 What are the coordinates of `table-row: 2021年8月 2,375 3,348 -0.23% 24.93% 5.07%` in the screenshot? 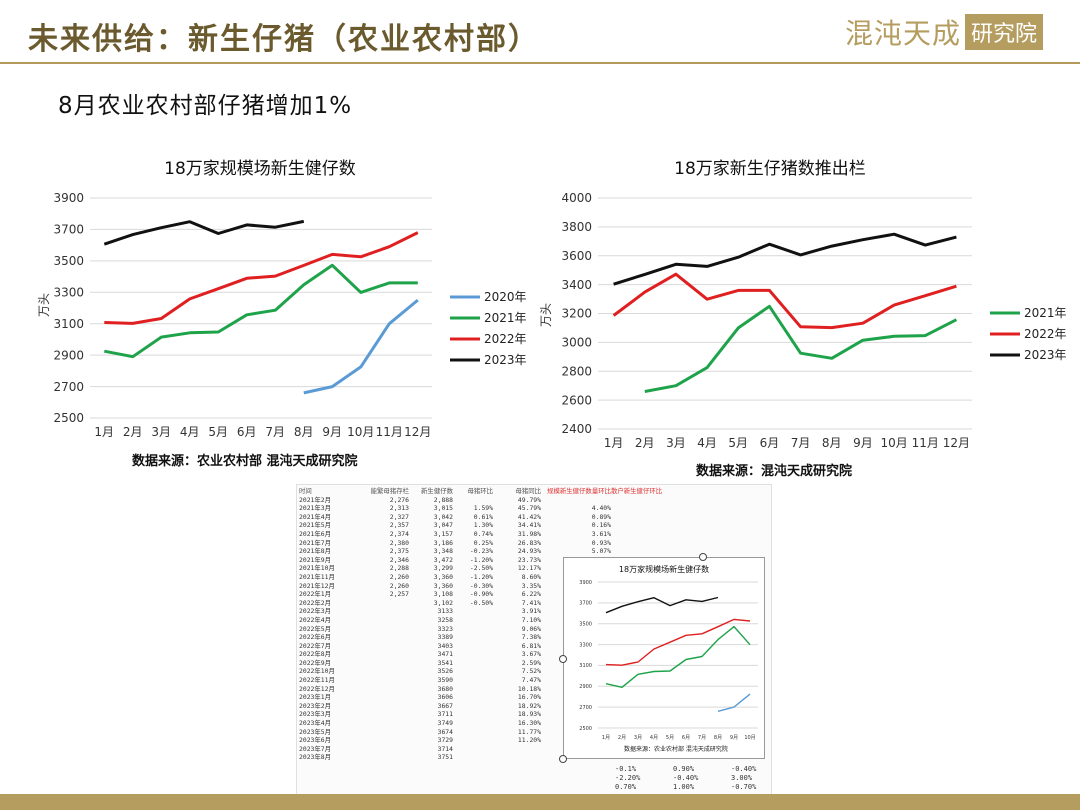 It's located at (525, 551).